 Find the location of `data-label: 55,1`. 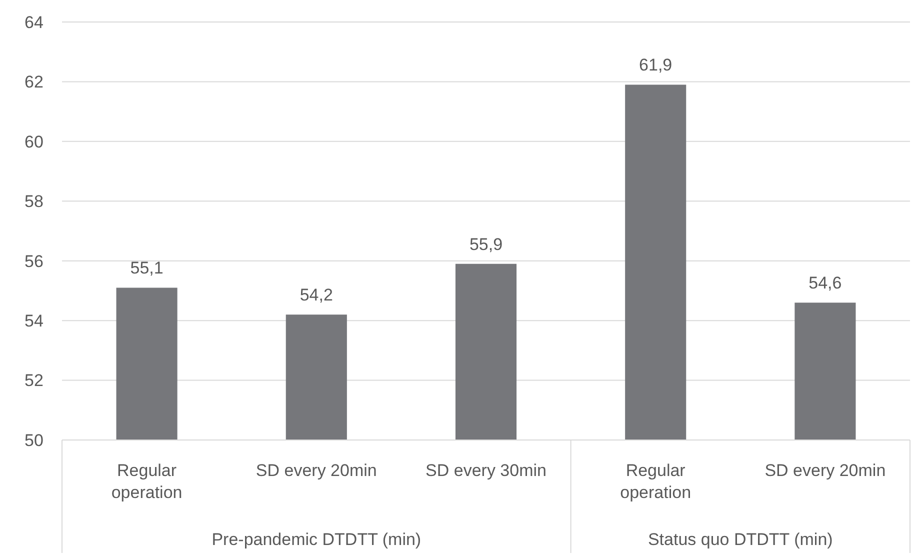

data-label: 55,1 is located at coordinates (147, 268).